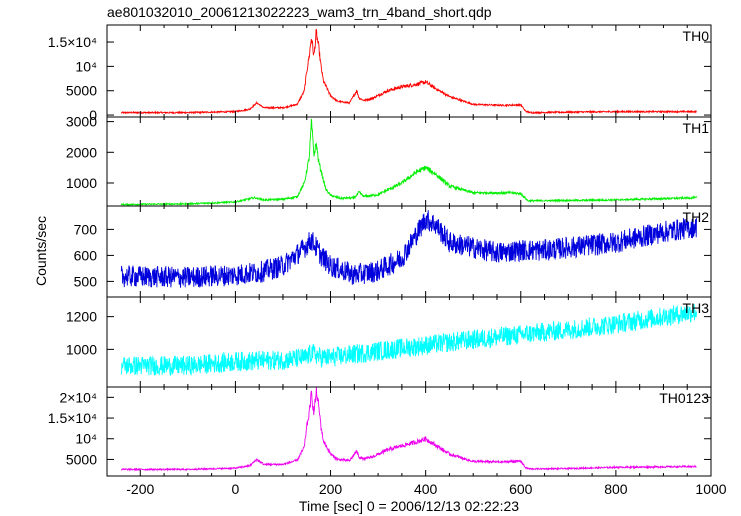  I want to click on series-line-th3, so click(408, 340).